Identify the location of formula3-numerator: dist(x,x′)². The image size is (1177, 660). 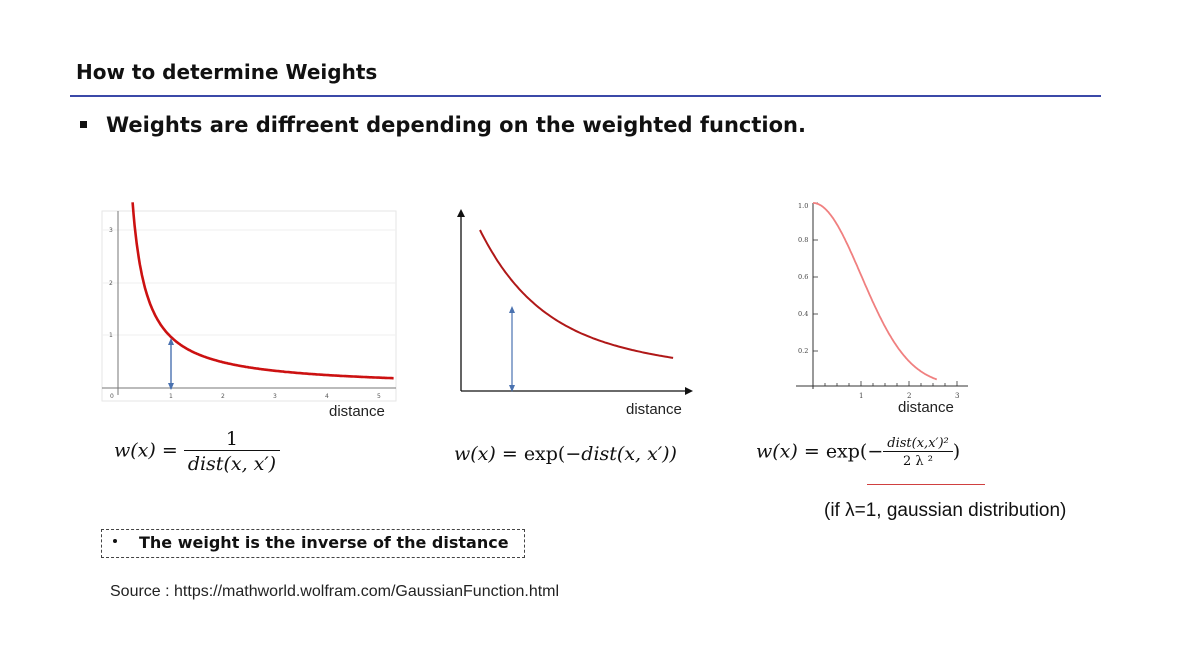
(918, 443).